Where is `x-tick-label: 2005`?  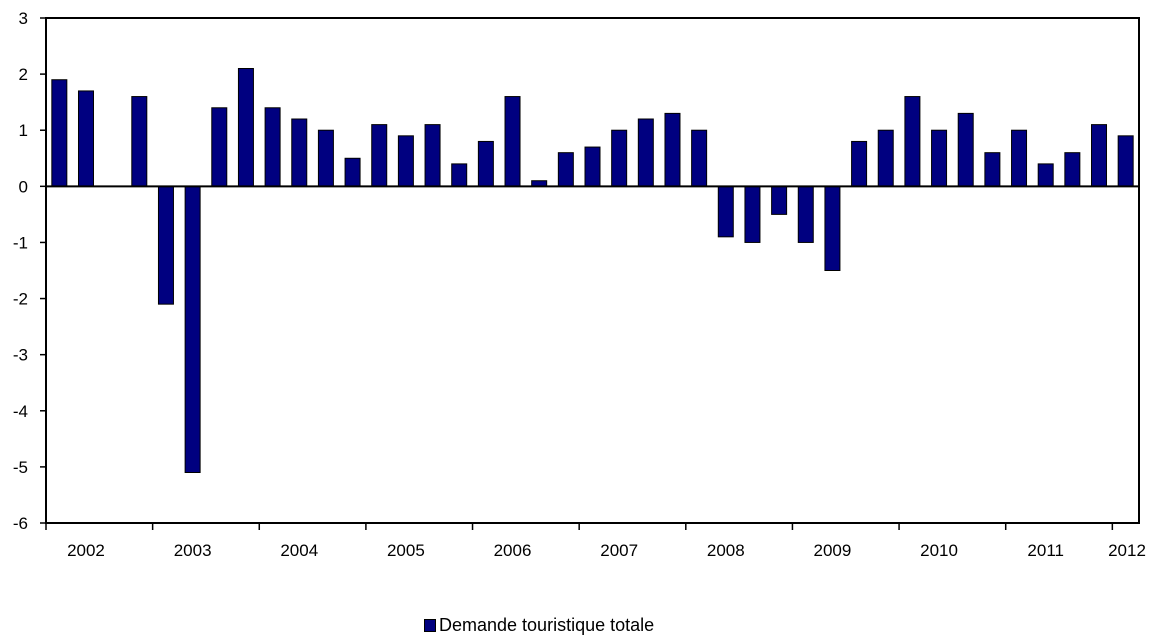 x-tick-label: 2005 is located at coordinates (406, 550).